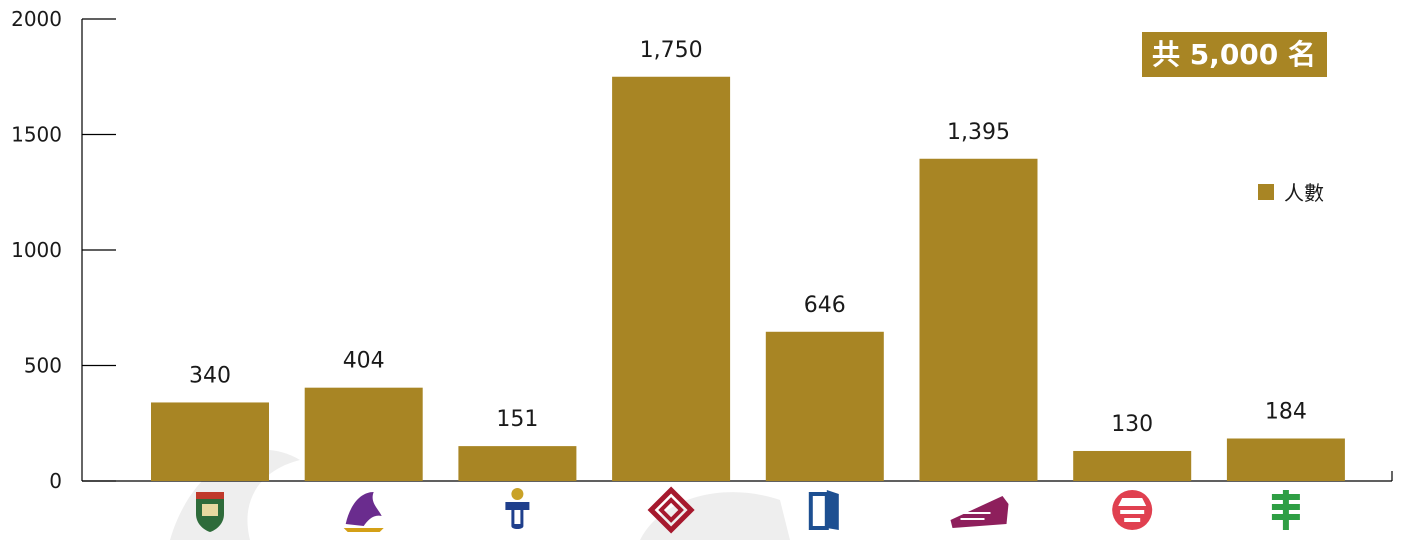 This screenshot has width=1403, height=542. I want to click on total-badge-background, so click(1234, 54).